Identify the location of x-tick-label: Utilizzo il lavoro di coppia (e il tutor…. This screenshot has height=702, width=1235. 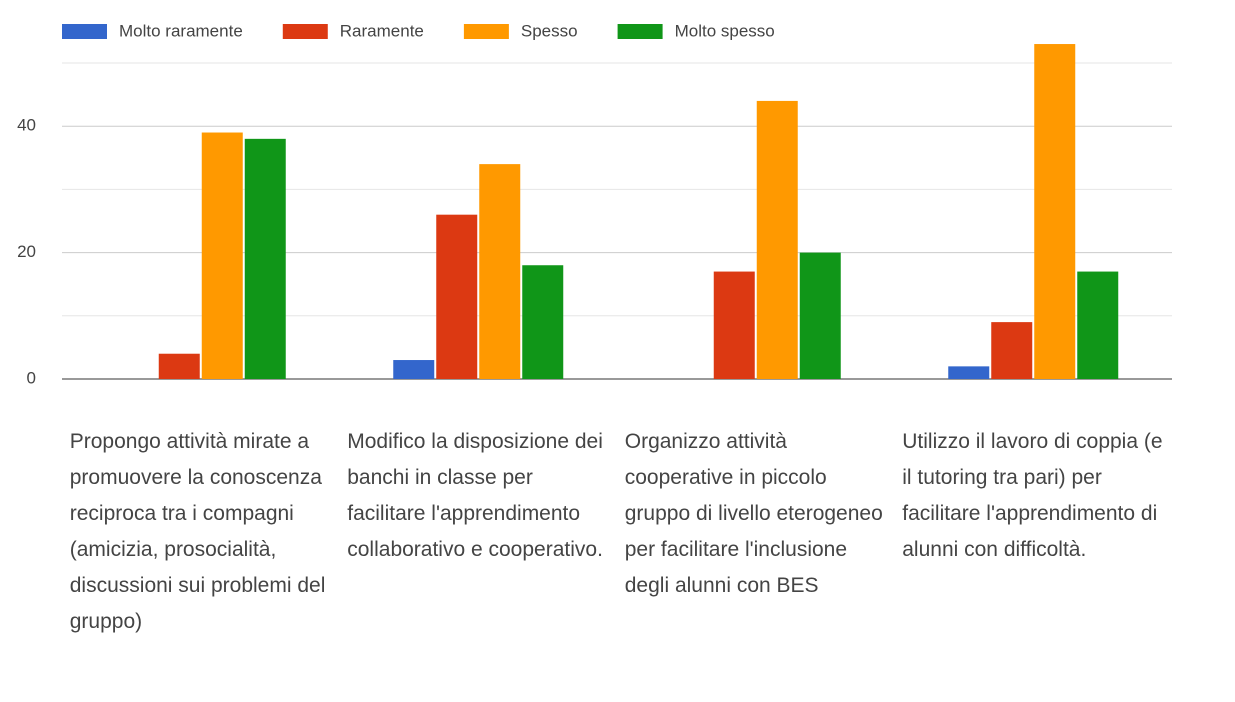
(1032, 495).